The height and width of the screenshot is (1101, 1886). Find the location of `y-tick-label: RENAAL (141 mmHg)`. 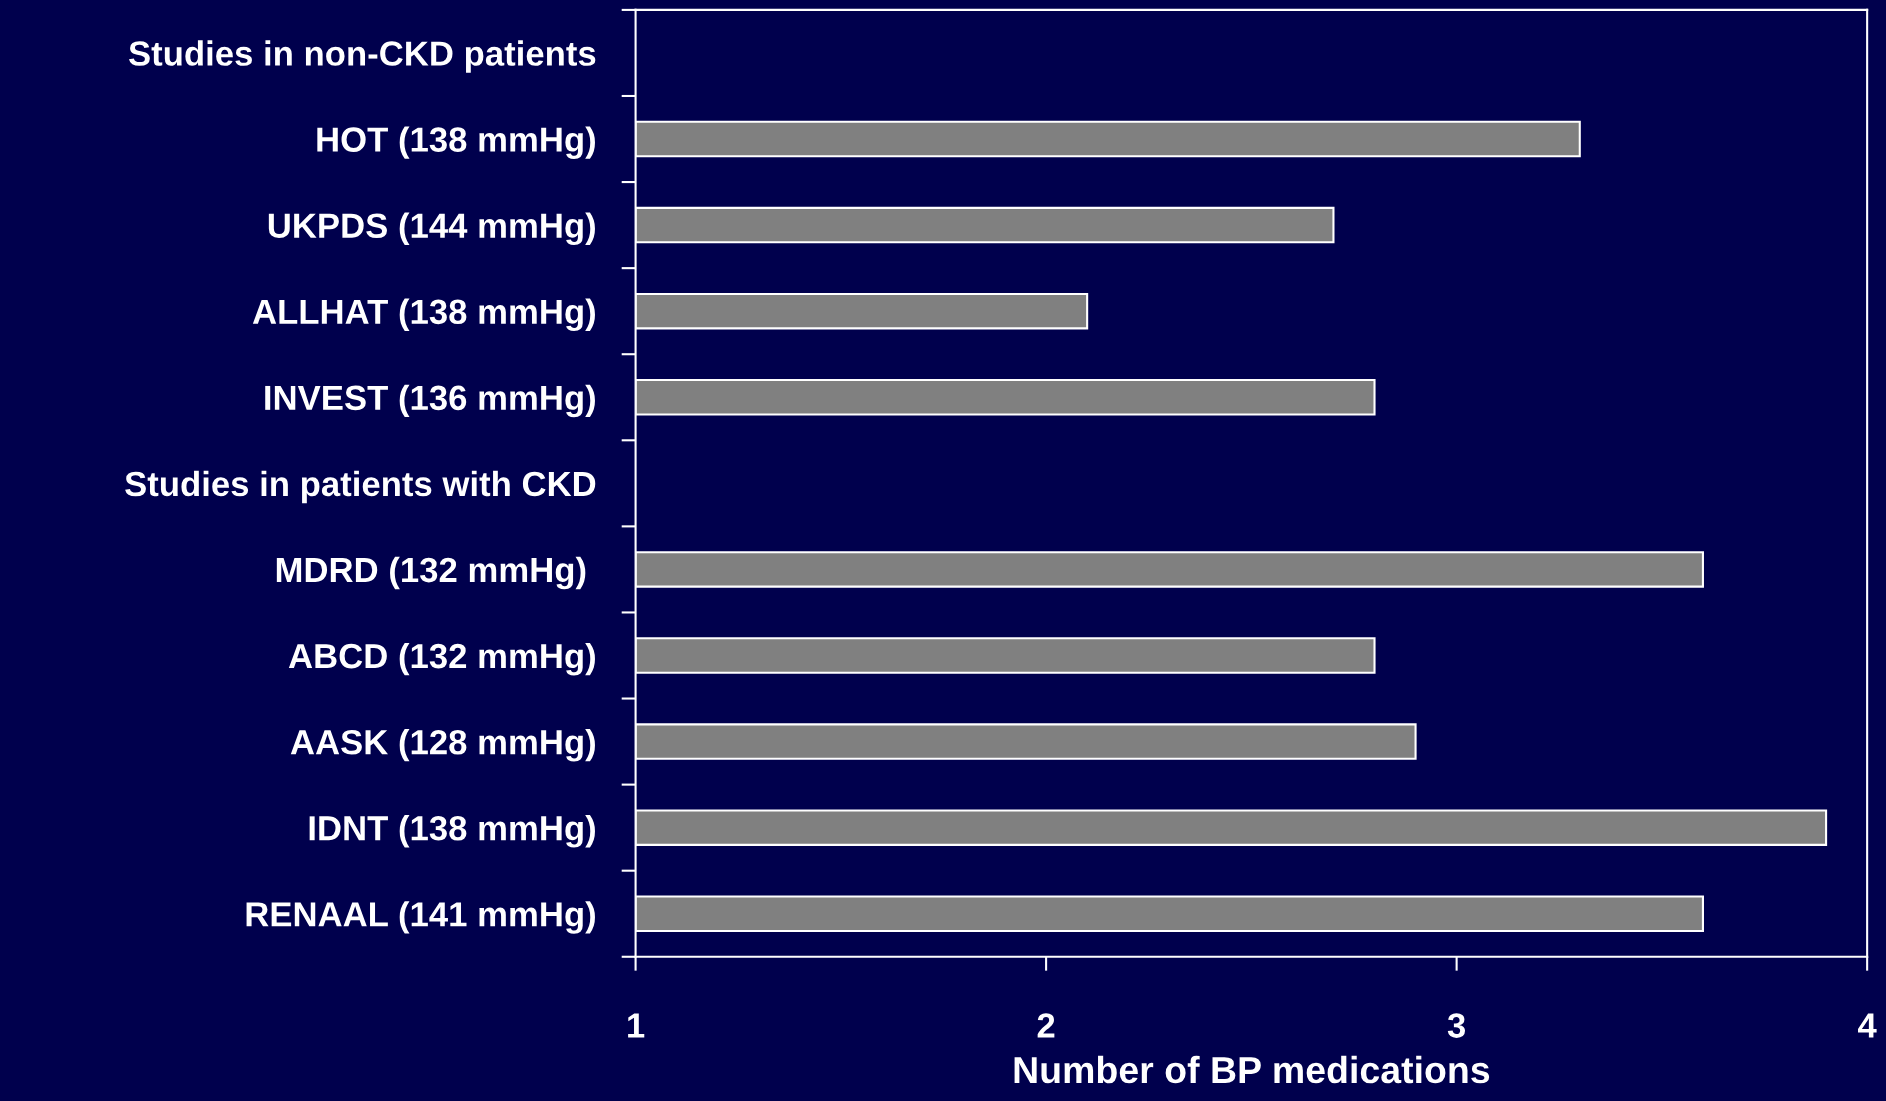

y-tick-label: RENAAL (141 mmHg) is located at coordinates (420, 917).